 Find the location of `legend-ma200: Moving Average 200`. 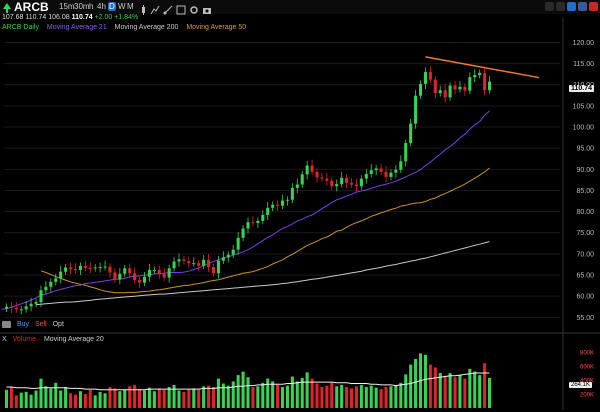

legend-ma200: Moving Average 200 is located at coordinates (146, 27).